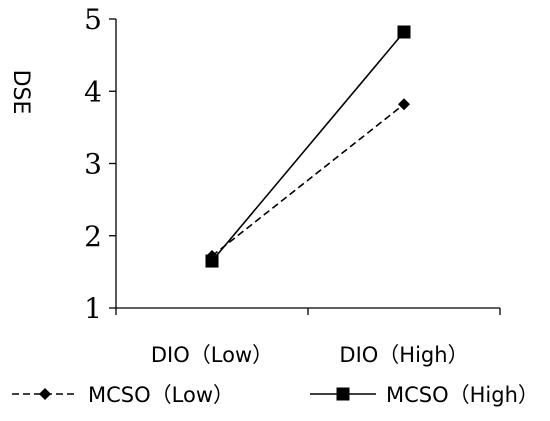 The height and width of the screenshot is (421, 550). I want to click on x-category-label: DIO（High）, so click(403, 355).